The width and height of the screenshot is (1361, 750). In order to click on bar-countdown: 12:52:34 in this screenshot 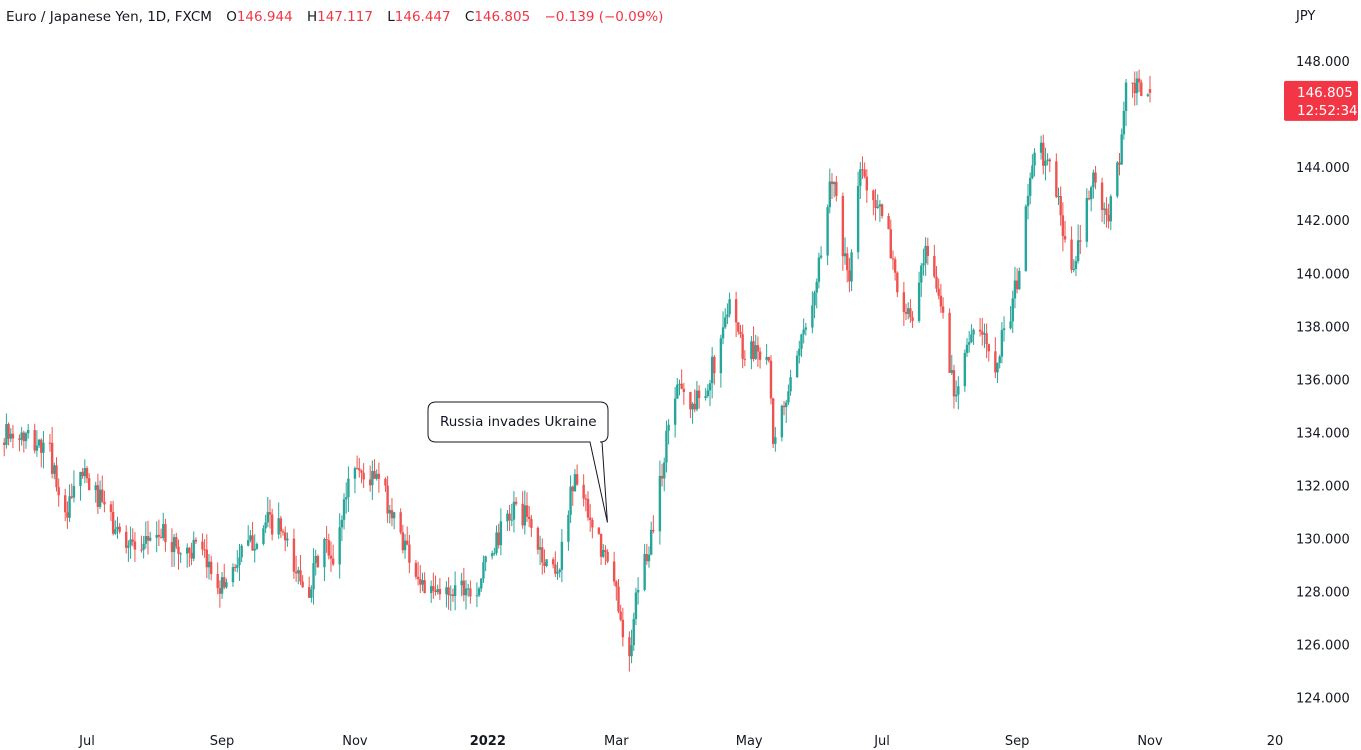, I will do `click(1327, 111)`.